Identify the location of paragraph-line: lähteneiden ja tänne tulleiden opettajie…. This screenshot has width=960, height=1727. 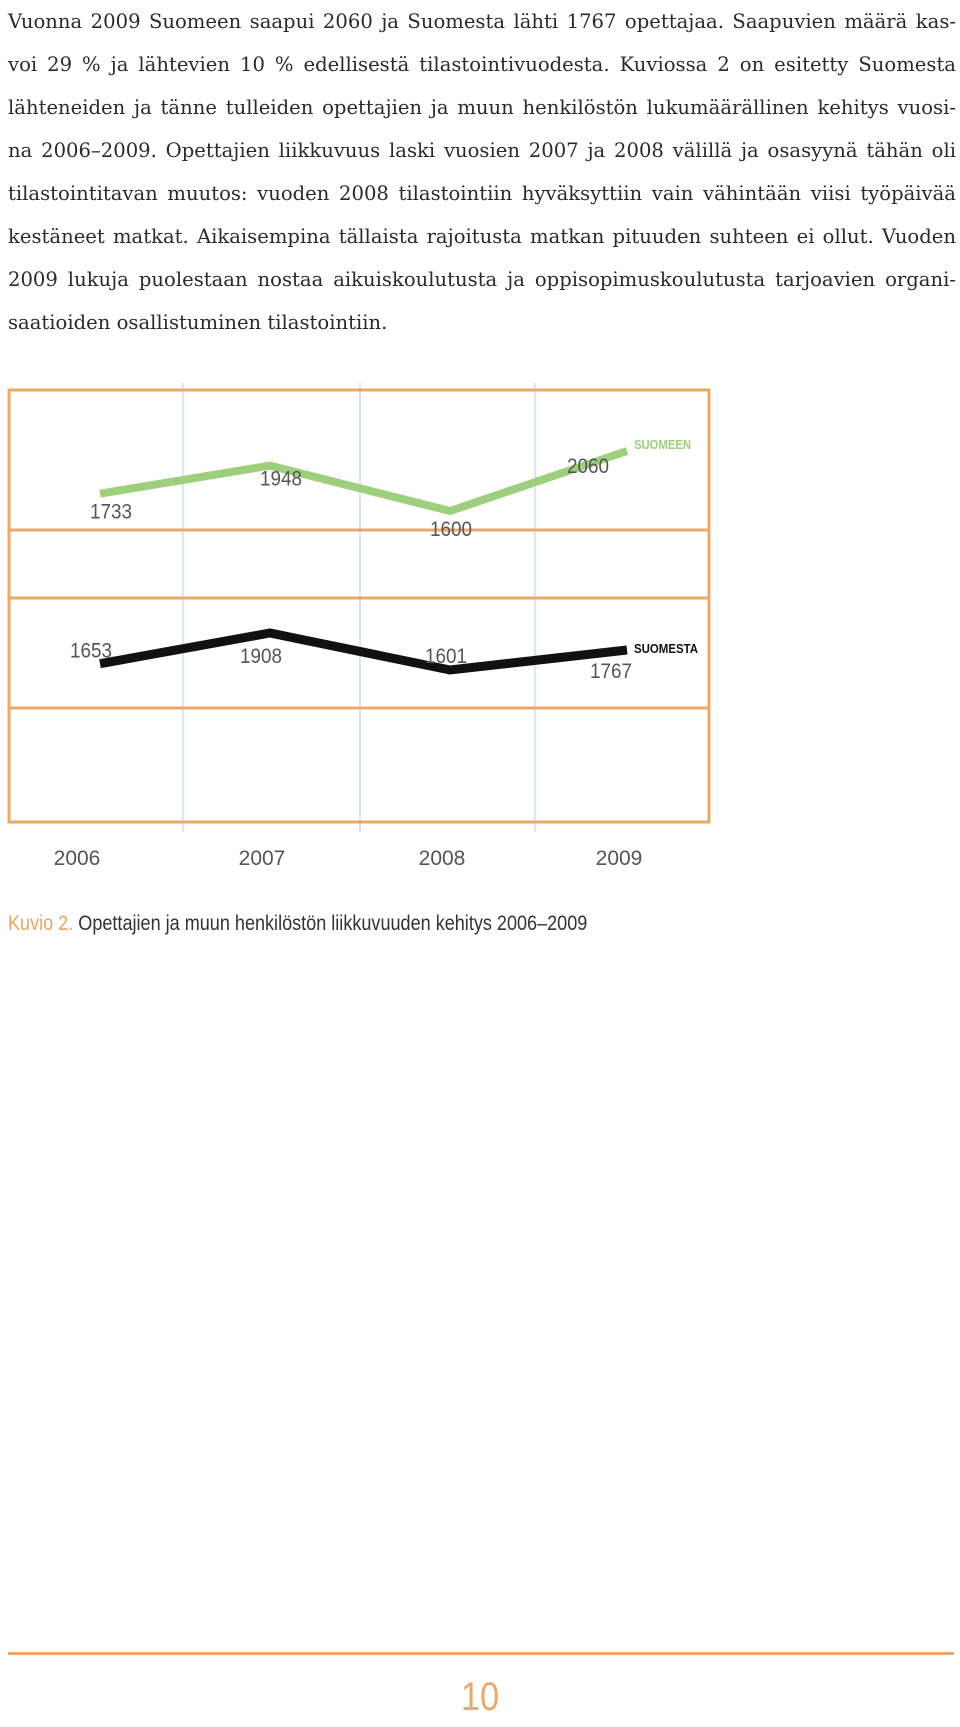
(482, 107).